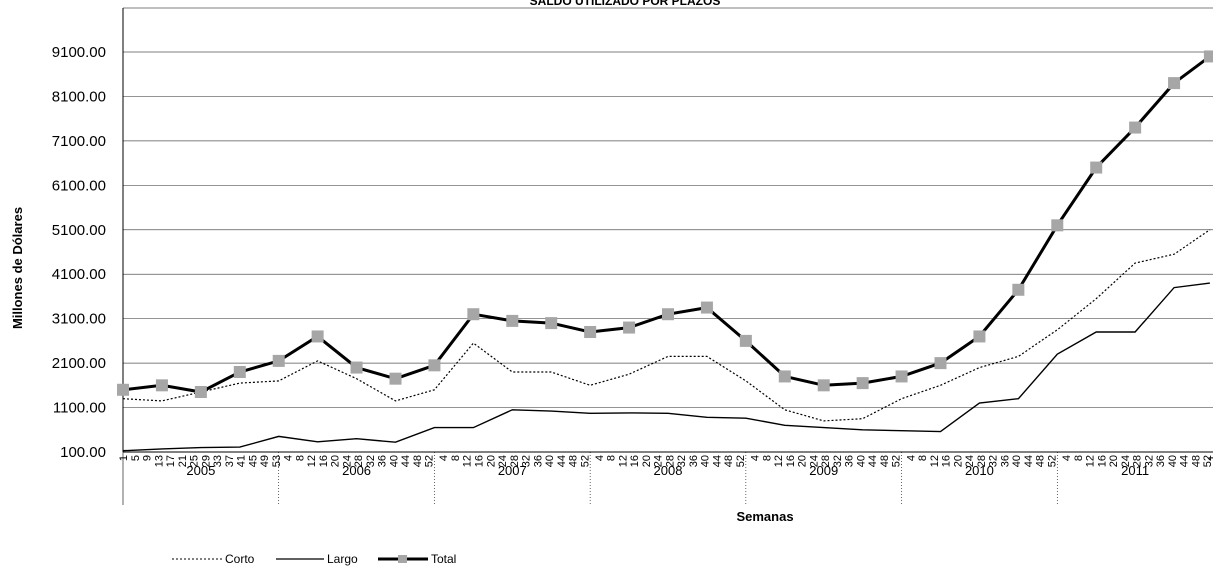 This screenshot has width=1213, height=567. I want to click on x-week-tick-label: 9, so click(148, 458).